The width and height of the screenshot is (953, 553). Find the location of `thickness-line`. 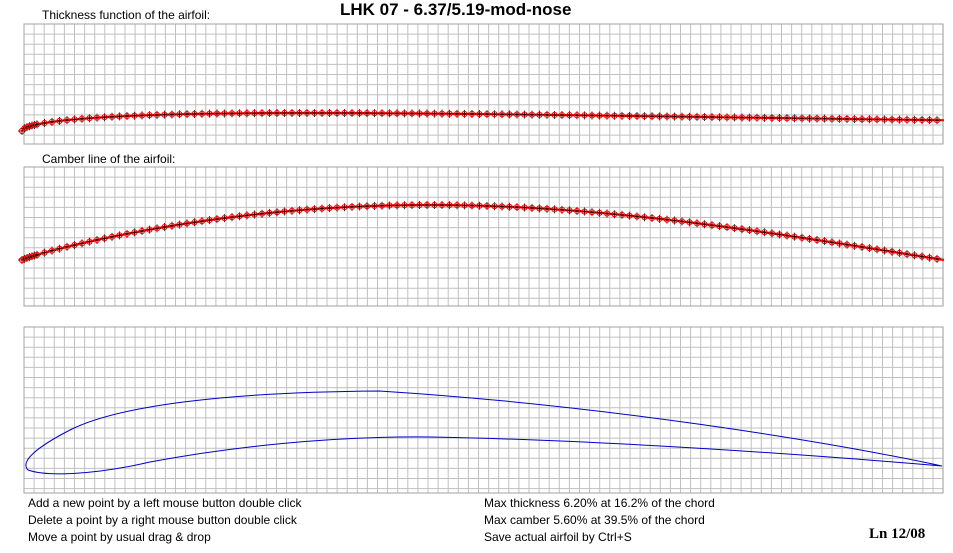

thickness-line is located at coordinates (483, 121).